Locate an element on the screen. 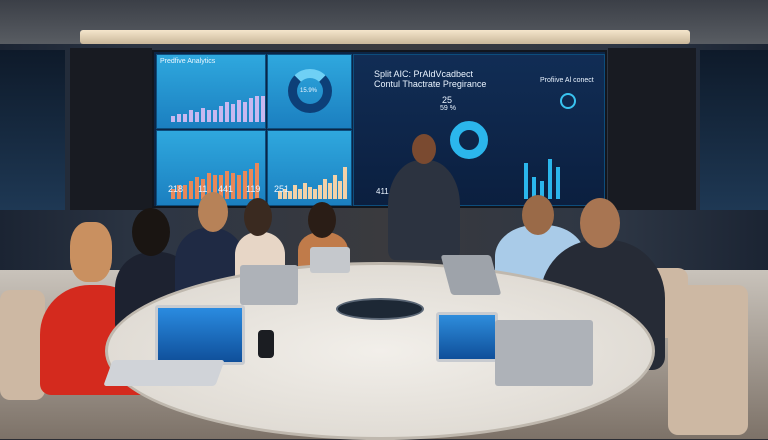 The height and width of the screenshot is (440, 768). summary-right-label: Profiive Al conect is located at coordinates (567, 80).